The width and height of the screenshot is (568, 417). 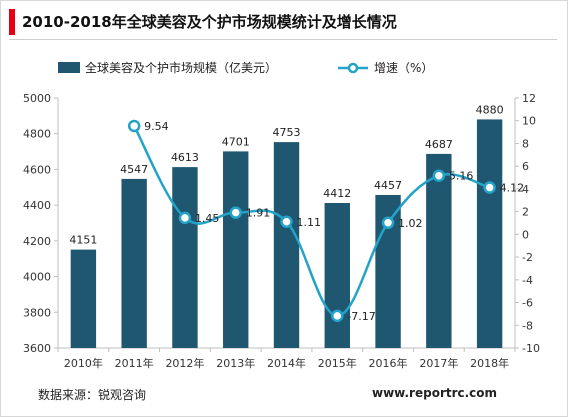 What do you see at coordinates (435, 393) in the screenshot?
I see `website-label: www.reportrc.com` at bounding box center [435, 393].